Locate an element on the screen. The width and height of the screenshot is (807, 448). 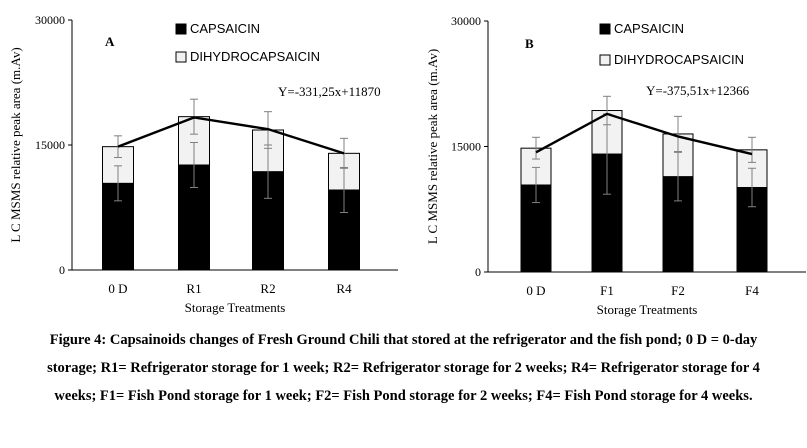
x-tick-label: F2 is located at coordinates (678, 290).